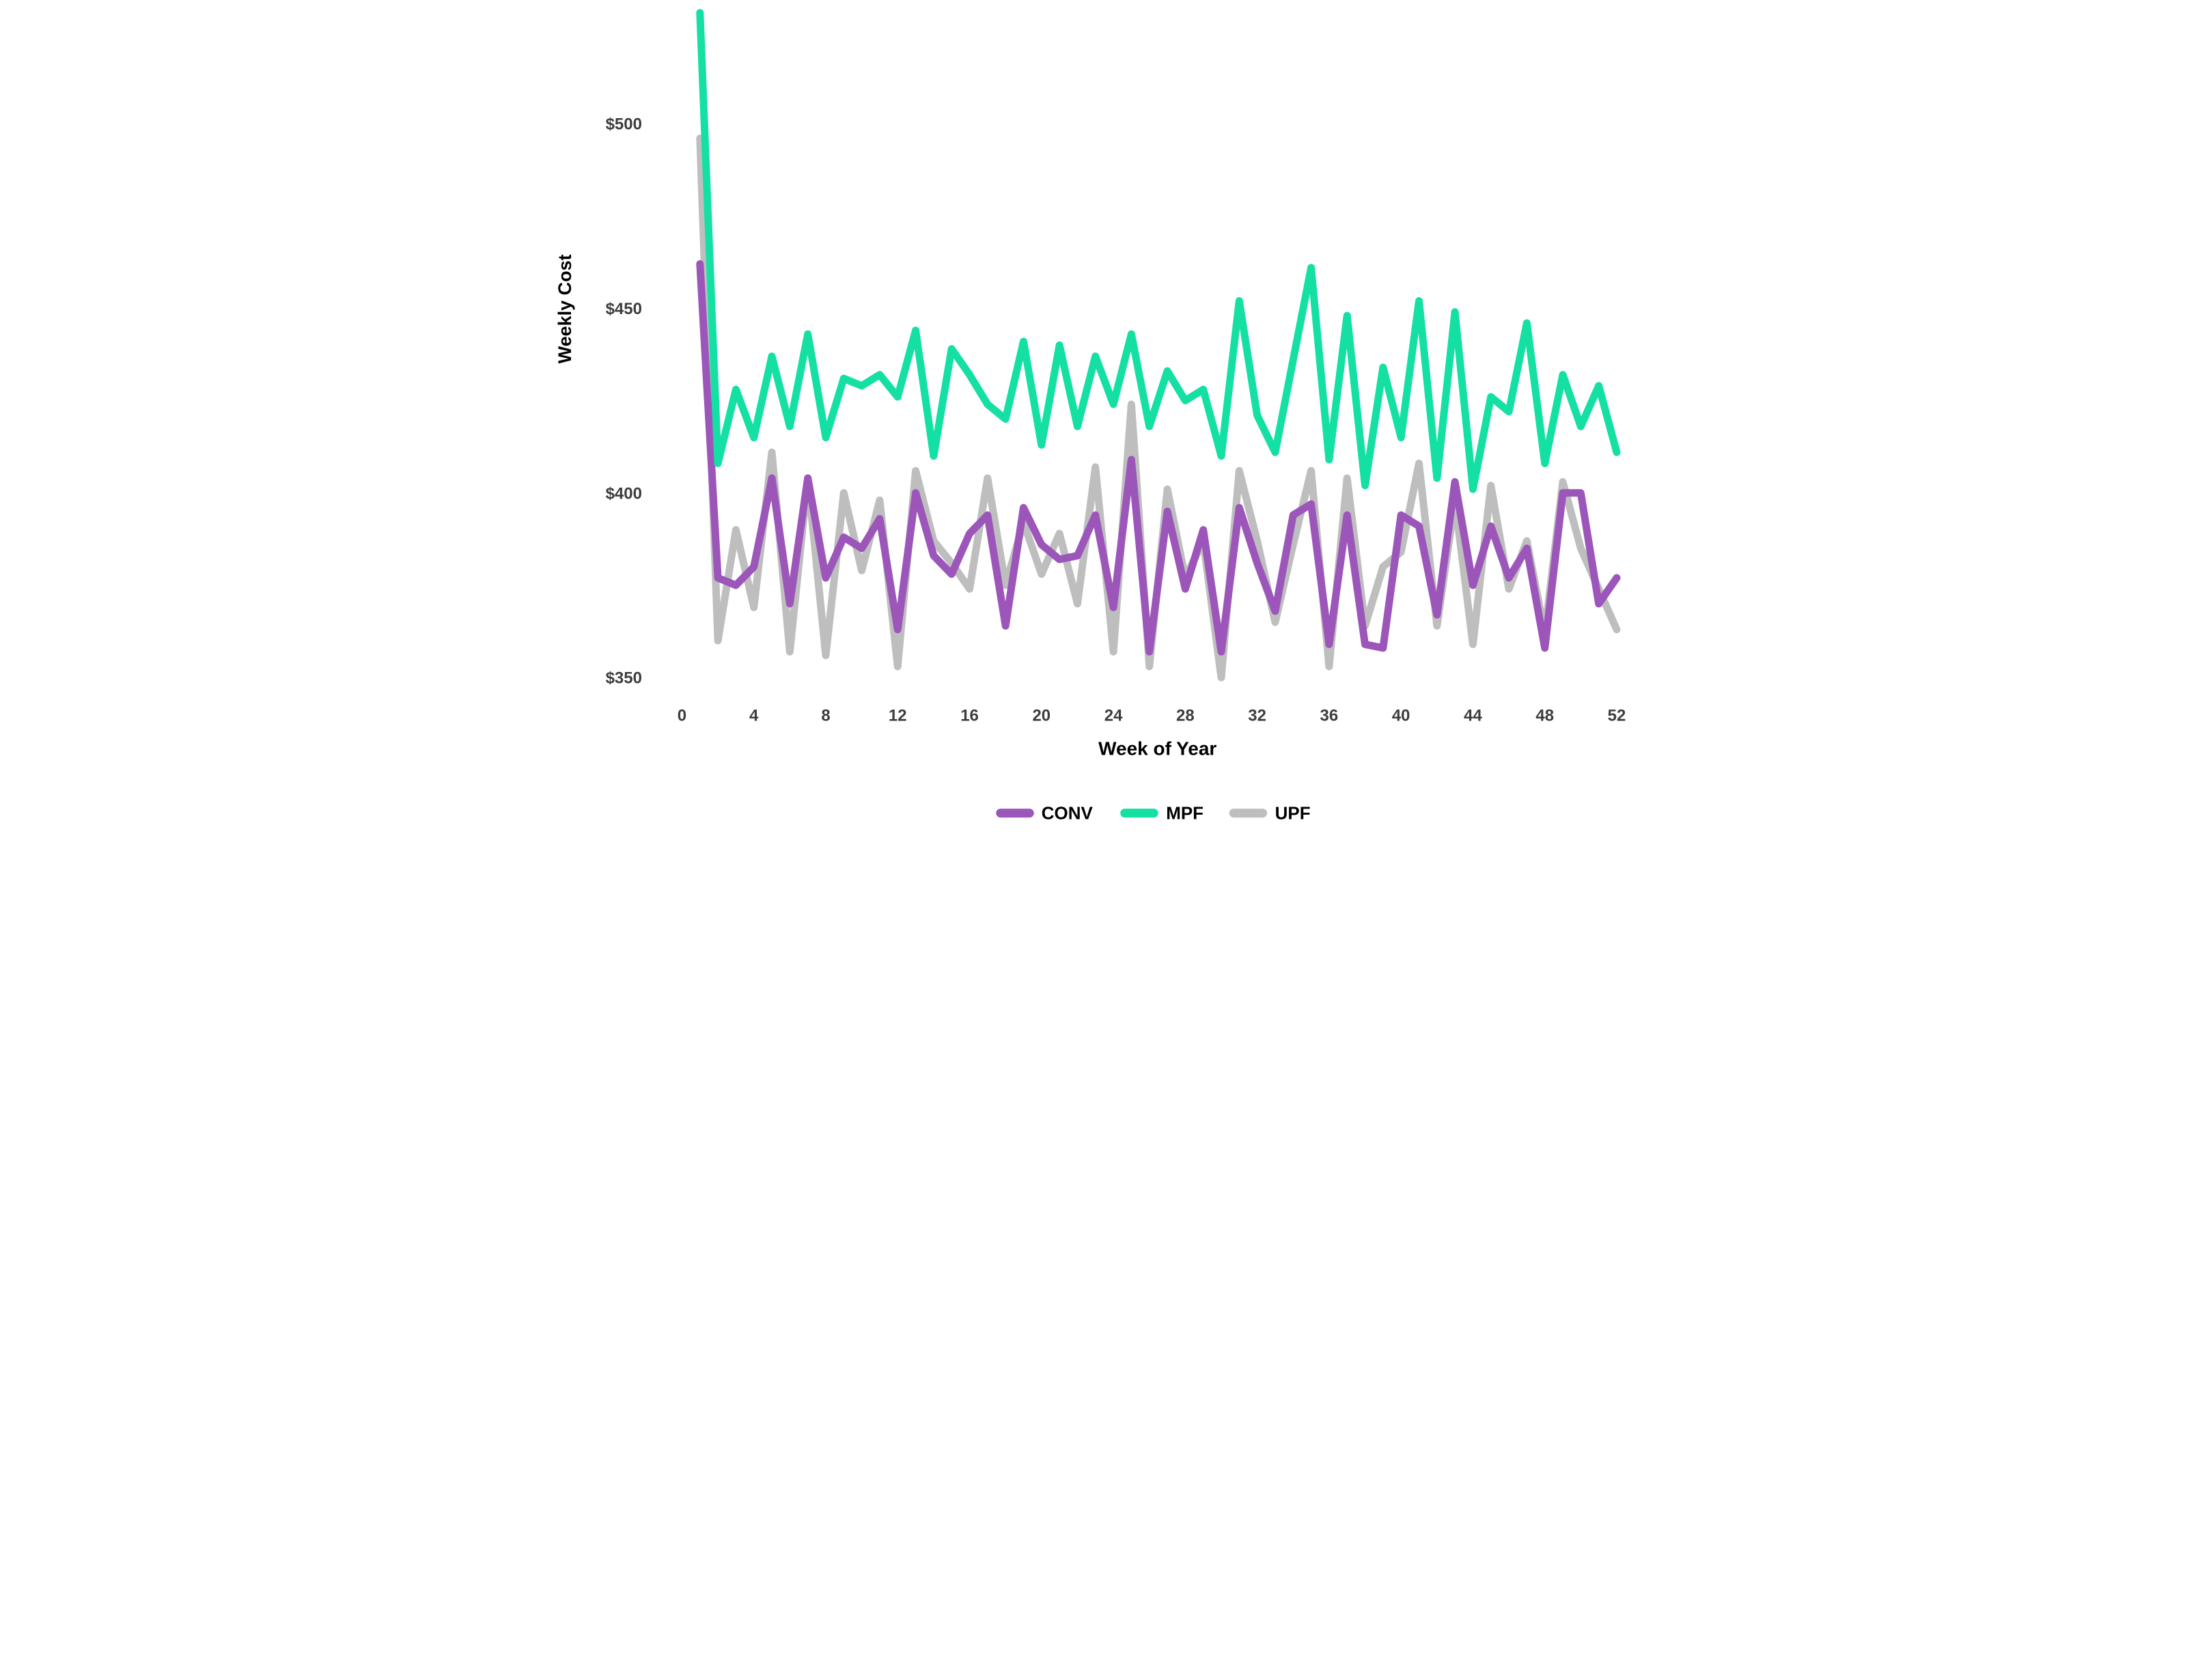 The image size is (2185, 1680). What do you see at coordinates (1158, 458) in the screenshot?
I see `series-line-conv` at bounding box center [1158, 458].